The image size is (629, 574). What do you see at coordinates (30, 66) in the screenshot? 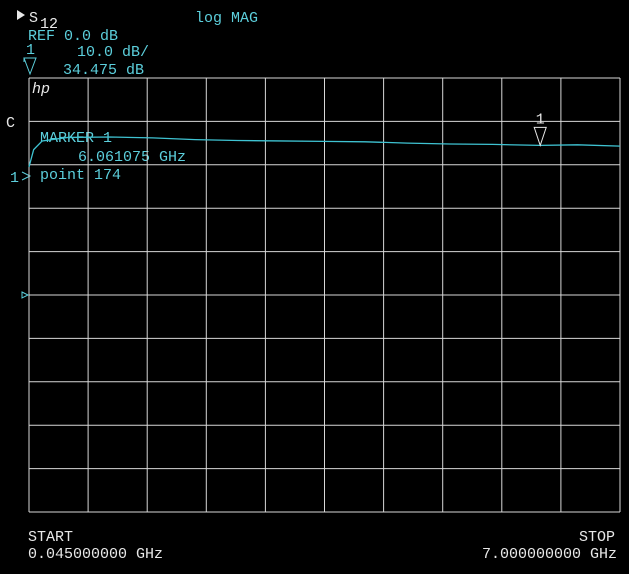
I see `marker-symbol` at bounding box center [30, 66].